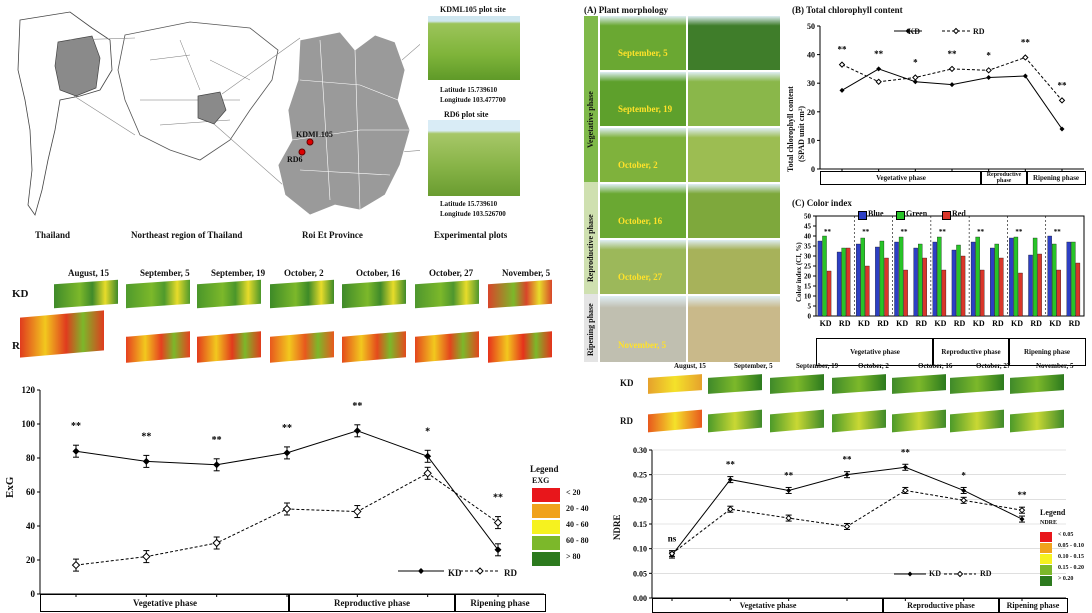  What do you see at coordinates (617, 527) in the screenshot?
I see `ndre-ylabel: NDRE` at bounding box center [617, 527].